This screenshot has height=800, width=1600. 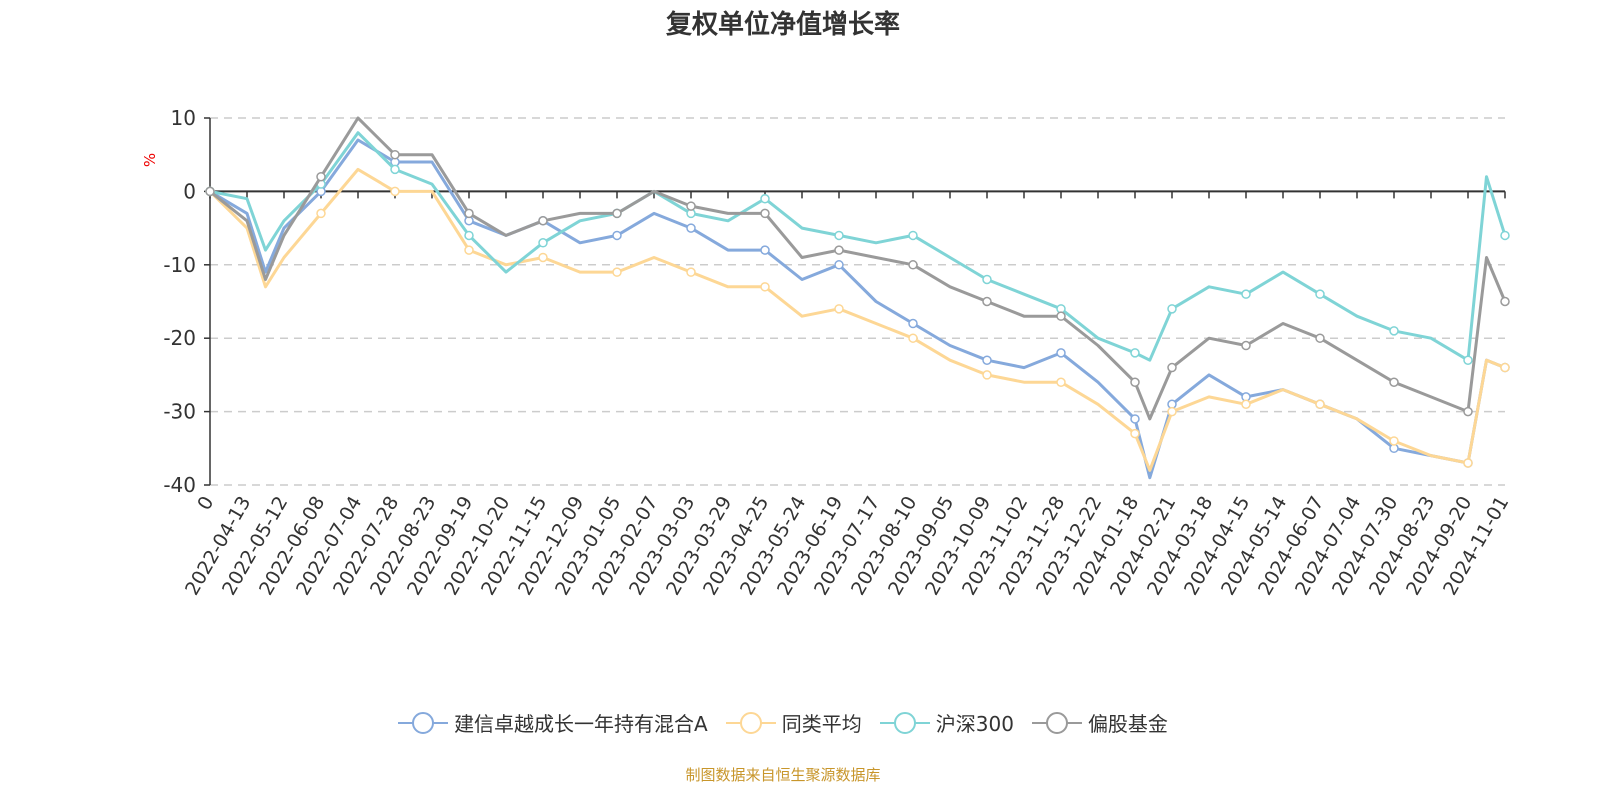 What do you see at coordinates (783, 775) in the screenshot?
I see `data-source-note: 制图数据来自恒生聚源数据库` at bounding box center [783, 775].